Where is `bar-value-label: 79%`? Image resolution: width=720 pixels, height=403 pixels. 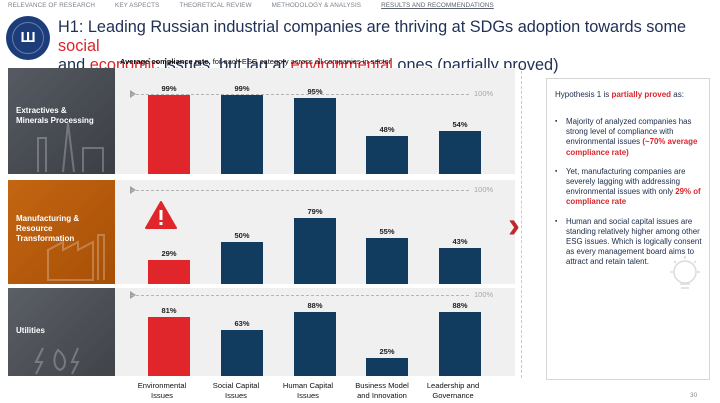 bar-value-label: 79% is located at coordinates (315, 211).